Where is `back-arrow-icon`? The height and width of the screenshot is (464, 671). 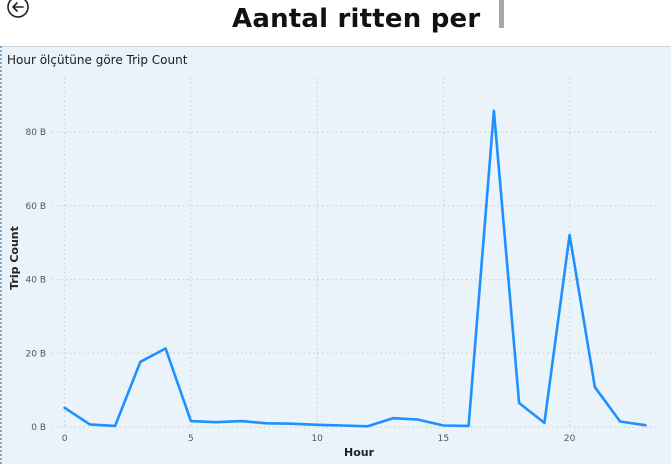
back-arrow-icon is located at coordinates (18, 10).